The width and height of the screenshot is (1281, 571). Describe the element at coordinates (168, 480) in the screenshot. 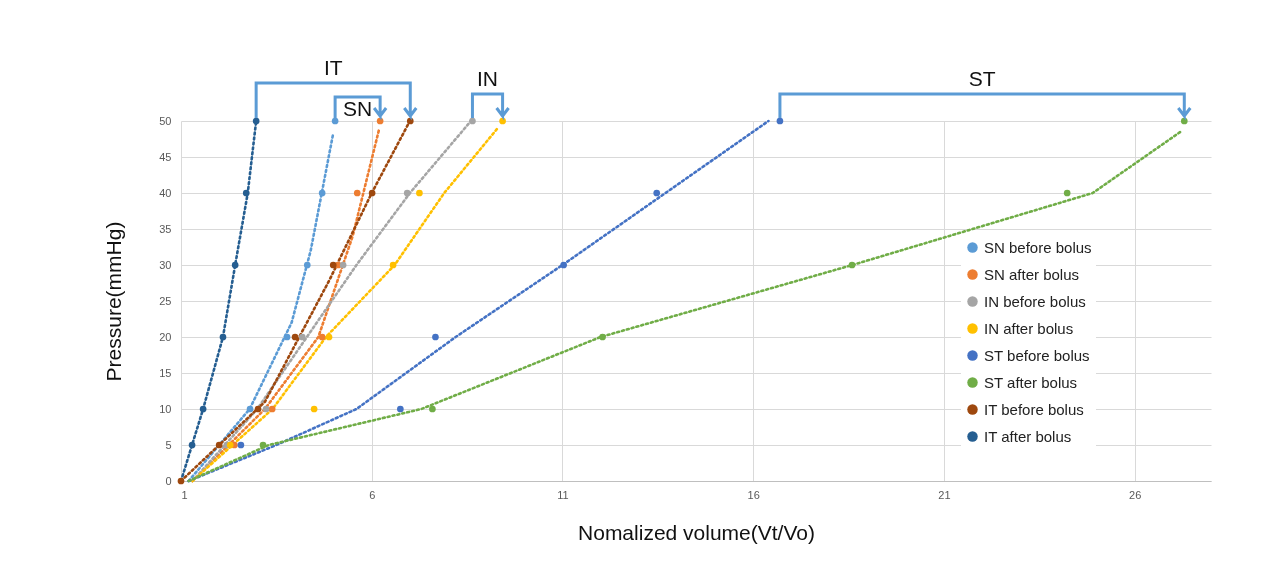

I see `y-tick-label: 0` at that location.